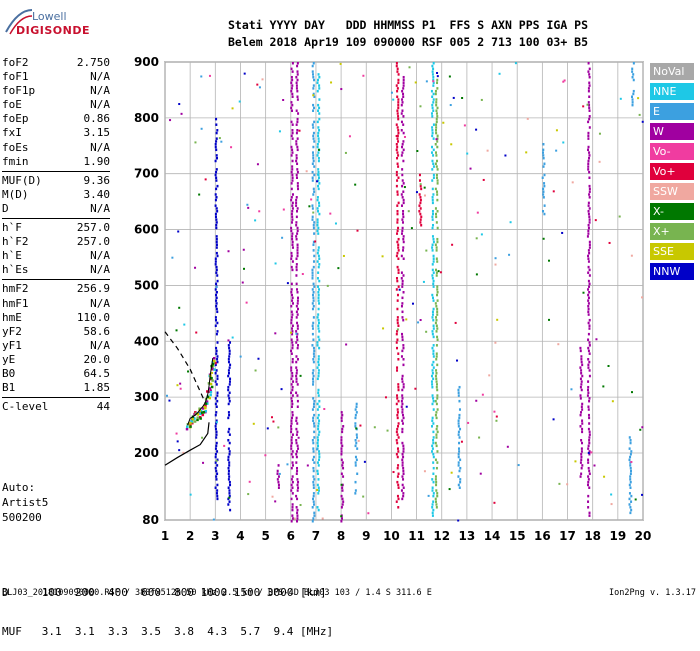 This screenshot has width=700, height=651. Describe the element at coordinates (146, 230) in the screenshot. I see `y-tick-label: 600` at that location.